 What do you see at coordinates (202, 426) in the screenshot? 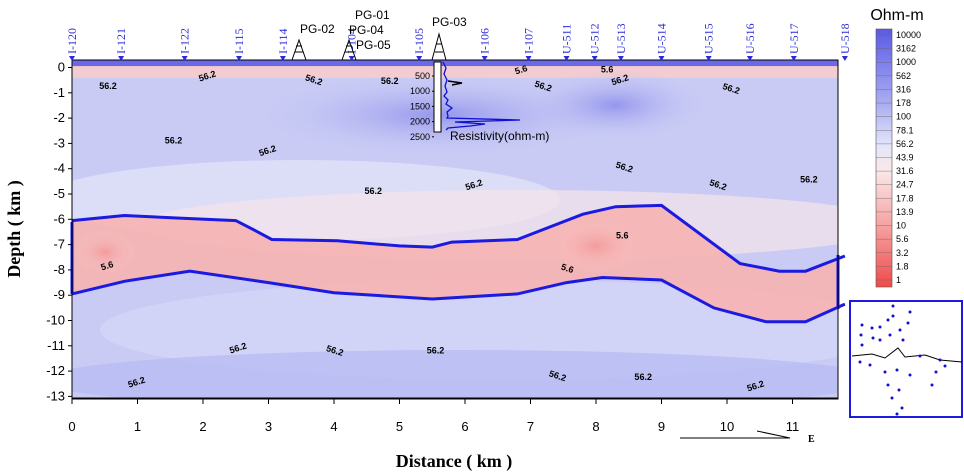
I see `x-tick-label: 2` at bounding box center [202, 426].